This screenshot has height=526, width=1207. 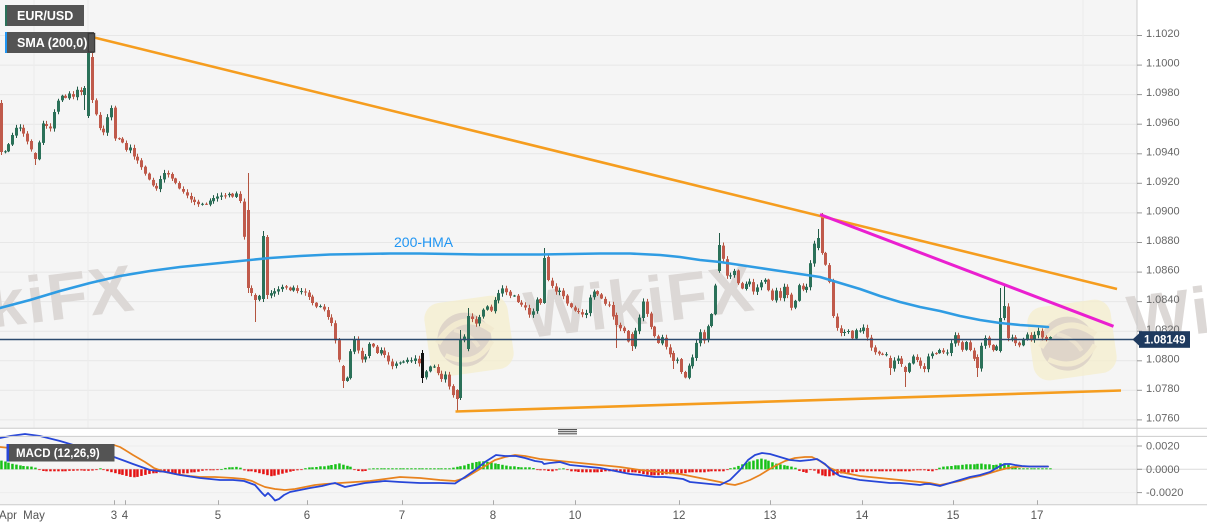 I want to click on svg-text: SMA (200,0), so click(x=52, y=43).